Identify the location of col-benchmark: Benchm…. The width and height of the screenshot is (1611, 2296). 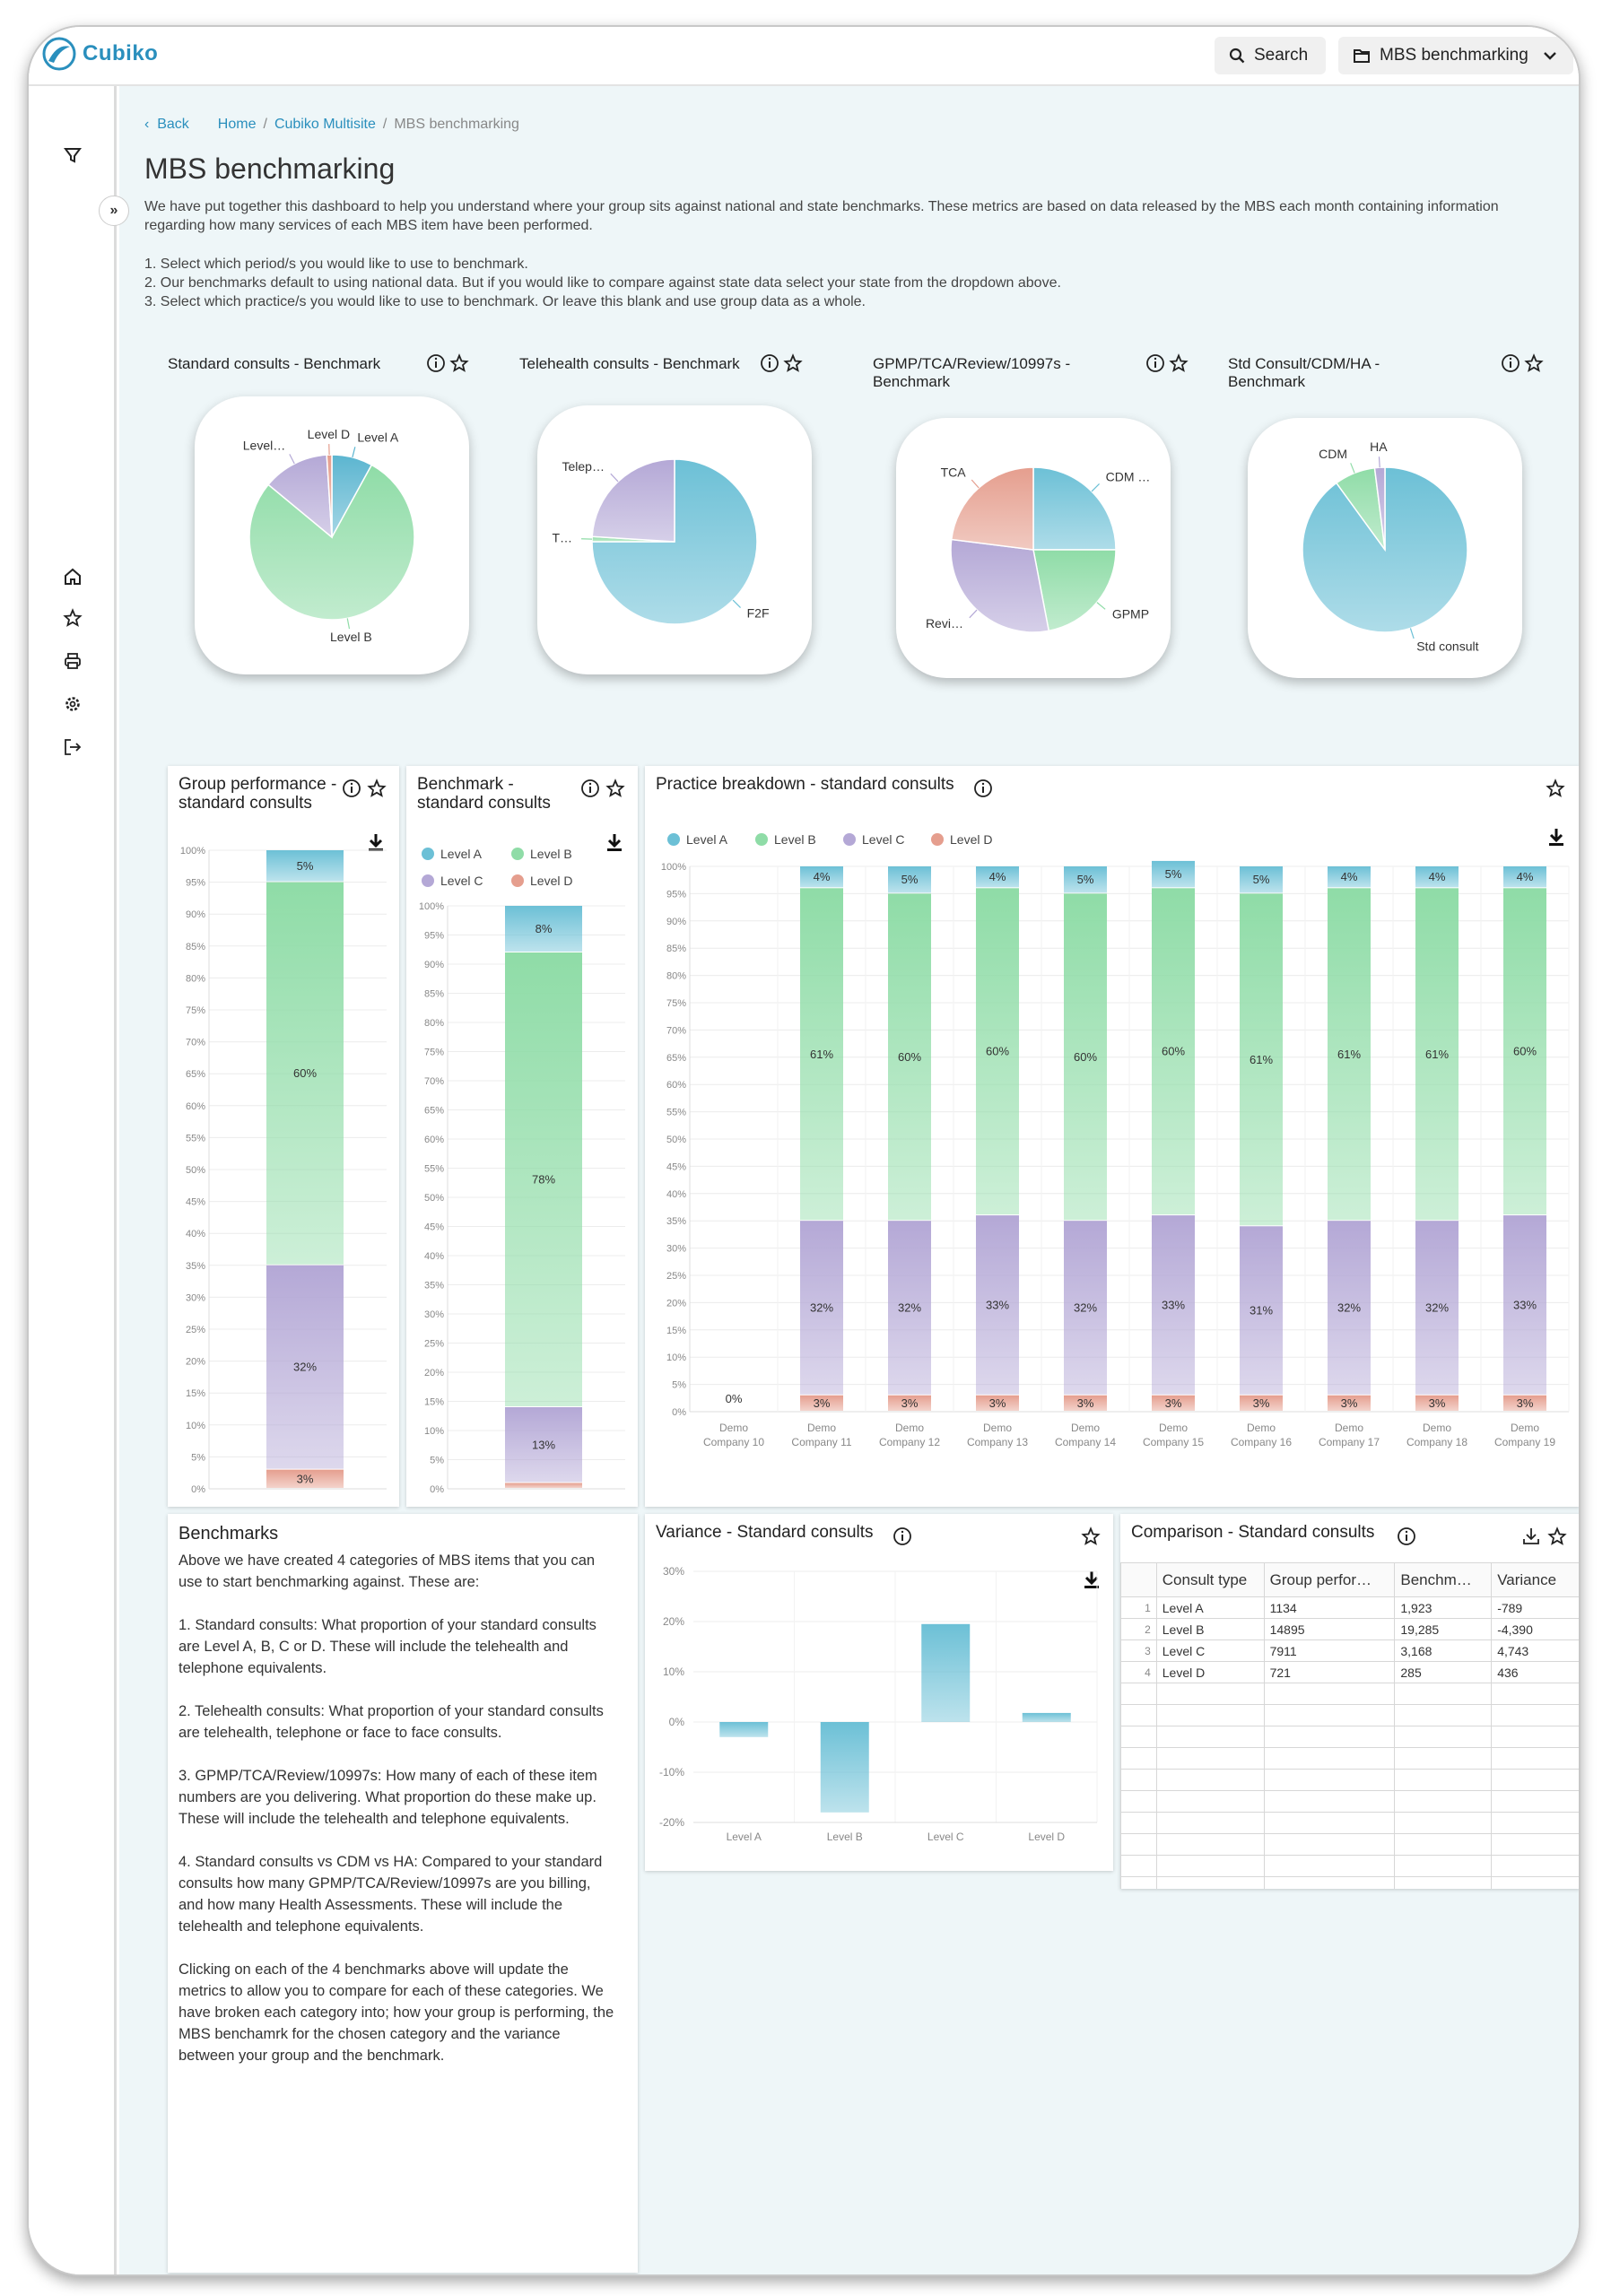
(1443, 1579).